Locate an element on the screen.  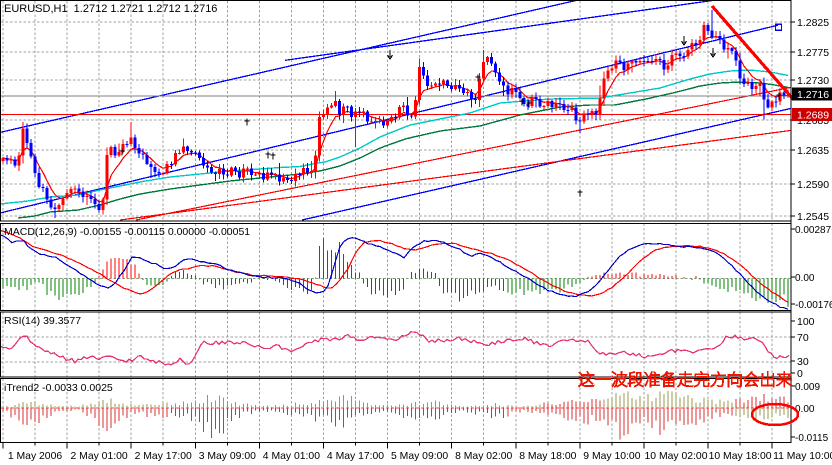
svg-text: 1.2716 is located at coordinates (813, 95).